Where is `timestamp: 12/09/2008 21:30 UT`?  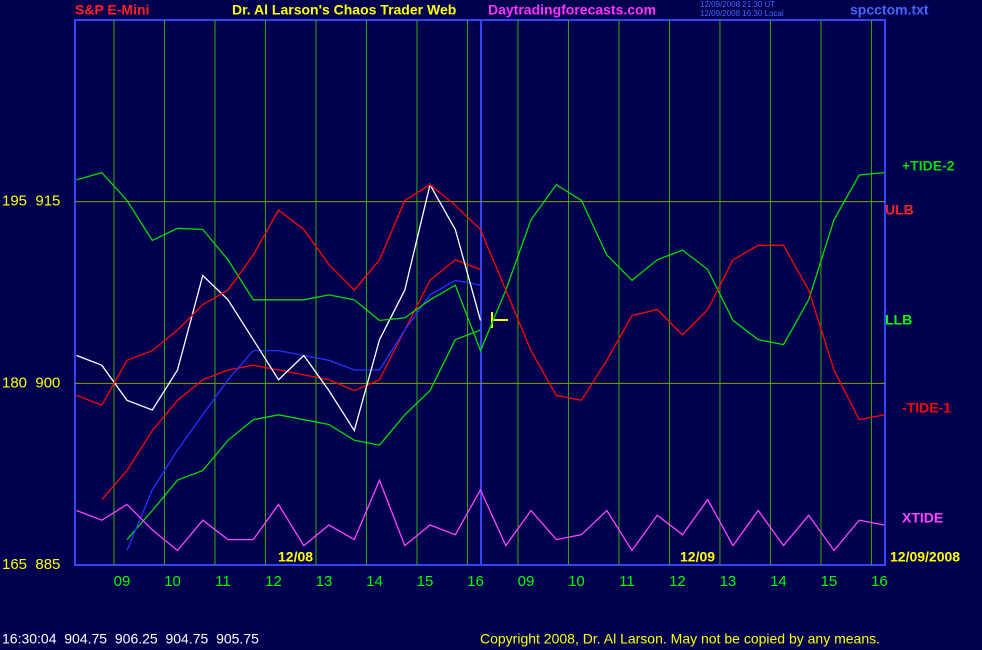
timestamp: 12/09/2008 21:30 UT is located at coordinates (737, 4).